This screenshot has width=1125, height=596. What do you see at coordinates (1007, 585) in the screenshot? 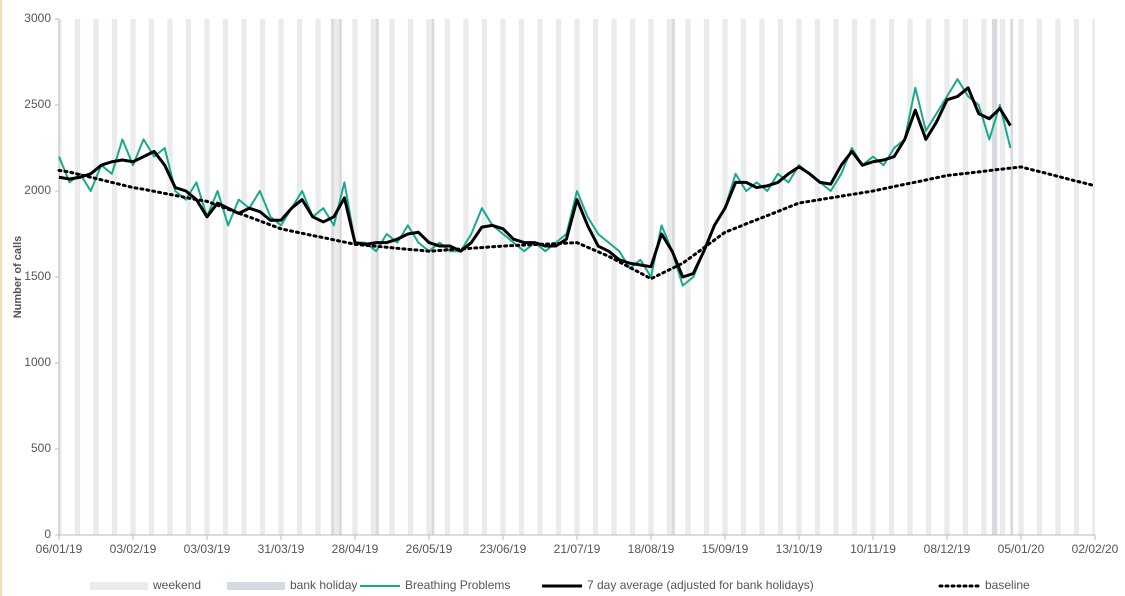
I see `legend-label: baseline` at bounding box center [1007, 585].